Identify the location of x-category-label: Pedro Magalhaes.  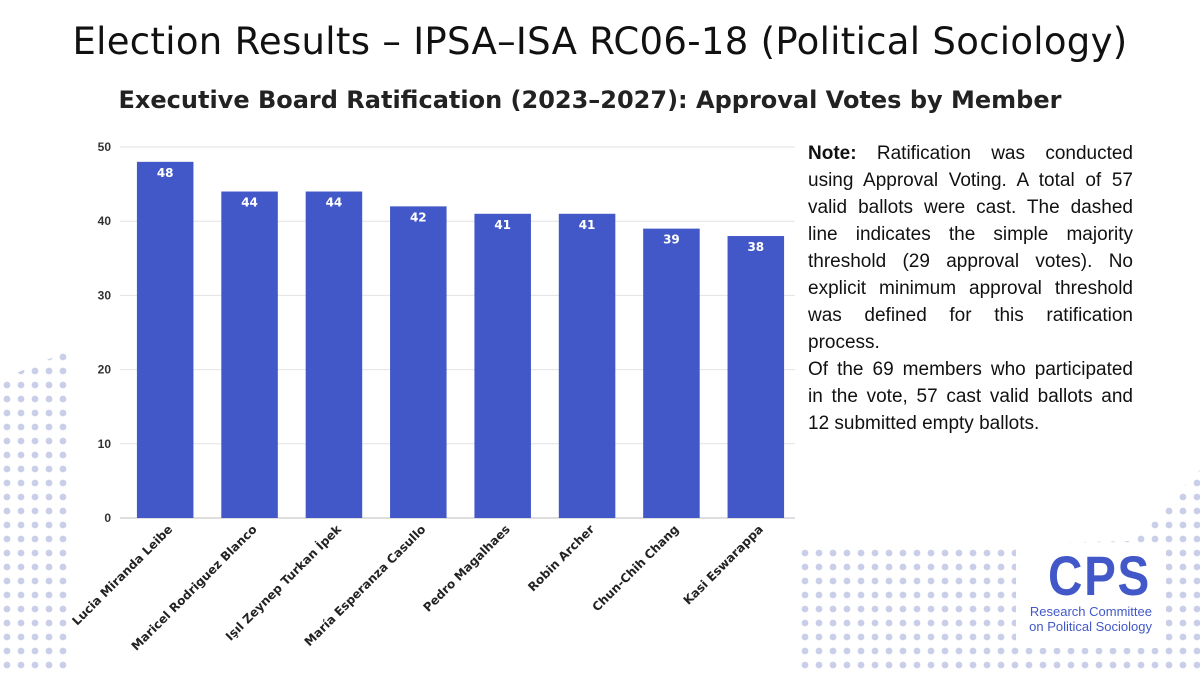
(466, 568).